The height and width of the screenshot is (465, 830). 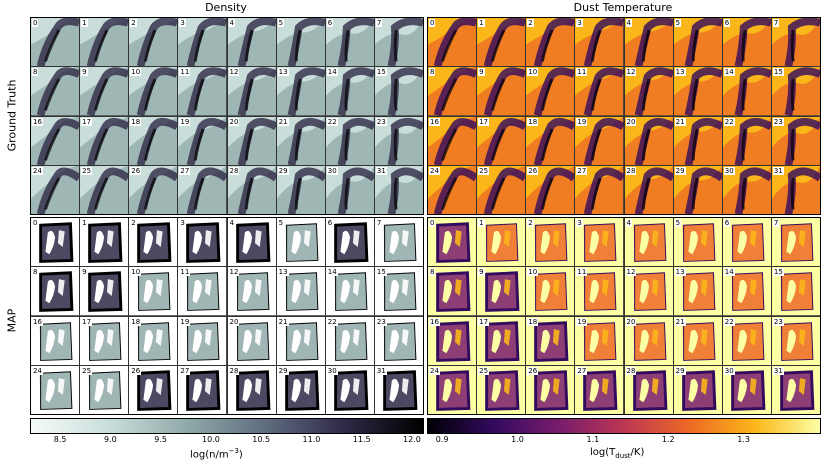 What do you see at coordinates (153, 291) in the screenshot?
I see `density-map-tile: 10` at bounding box center [153, 291].